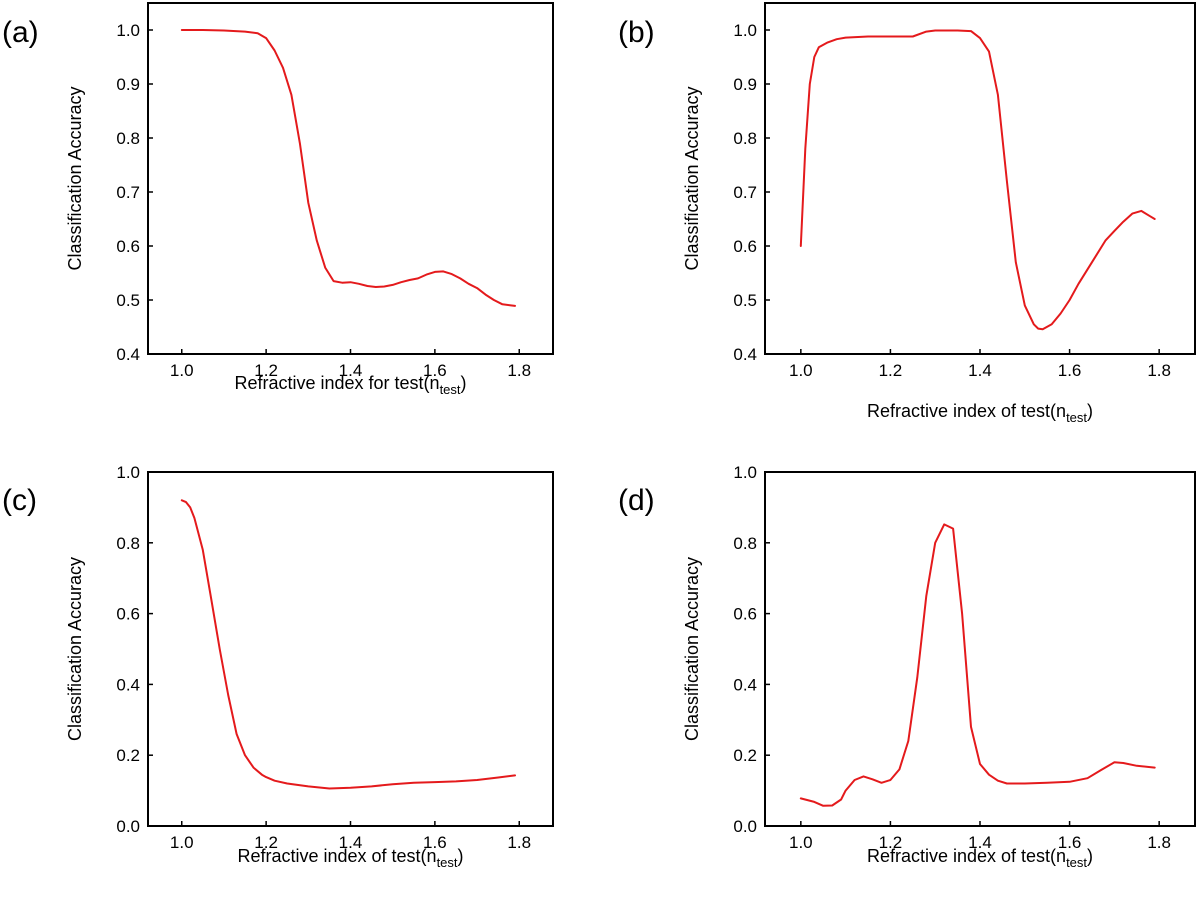 This screenshot has width=1200, height=899. What do you see at coordinates (636, 500) in the screenshot?
I see `panel-label: (d)` at bounding box center [636, 500].